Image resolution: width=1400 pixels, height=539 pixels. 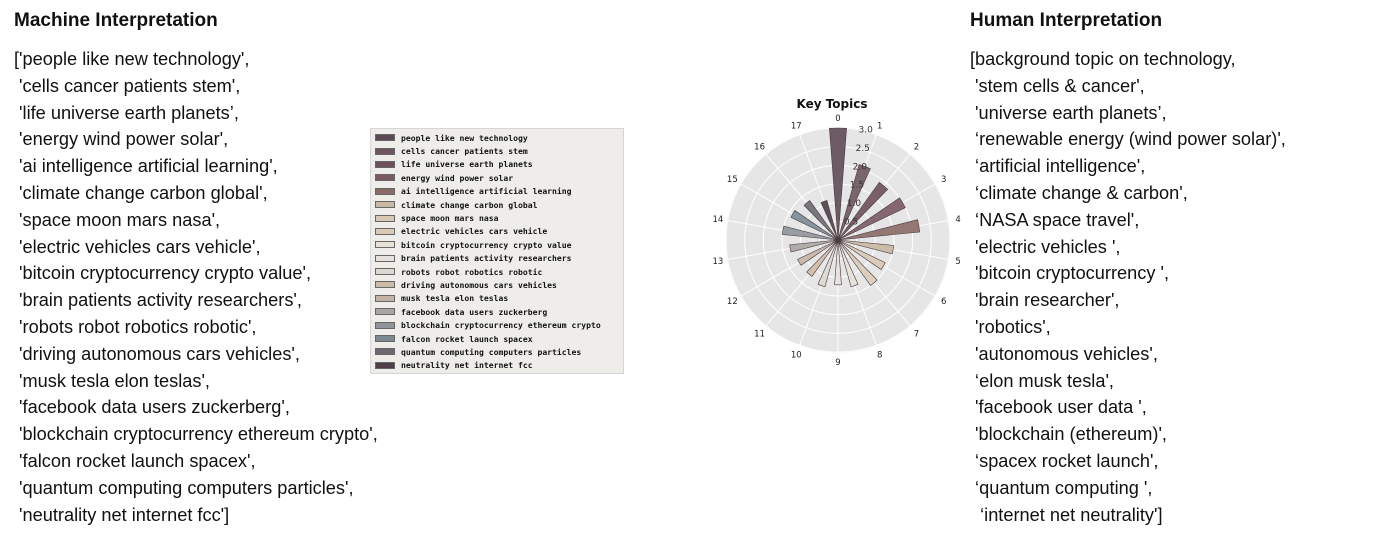 What do you see at coordinates (1045, 246) in the screenshot?
I see `topic-line: 'electric vehicles ',` at bounding box center [1045, 246].